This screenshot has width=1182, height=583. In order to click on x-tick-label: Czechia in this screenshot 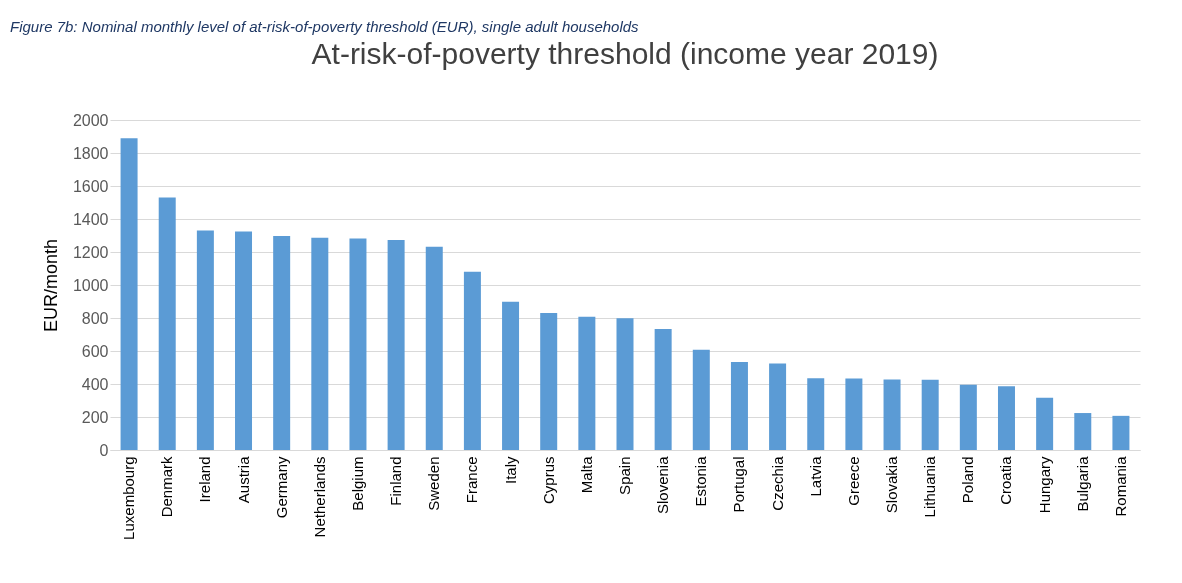, I will do `click(777, 483)`.